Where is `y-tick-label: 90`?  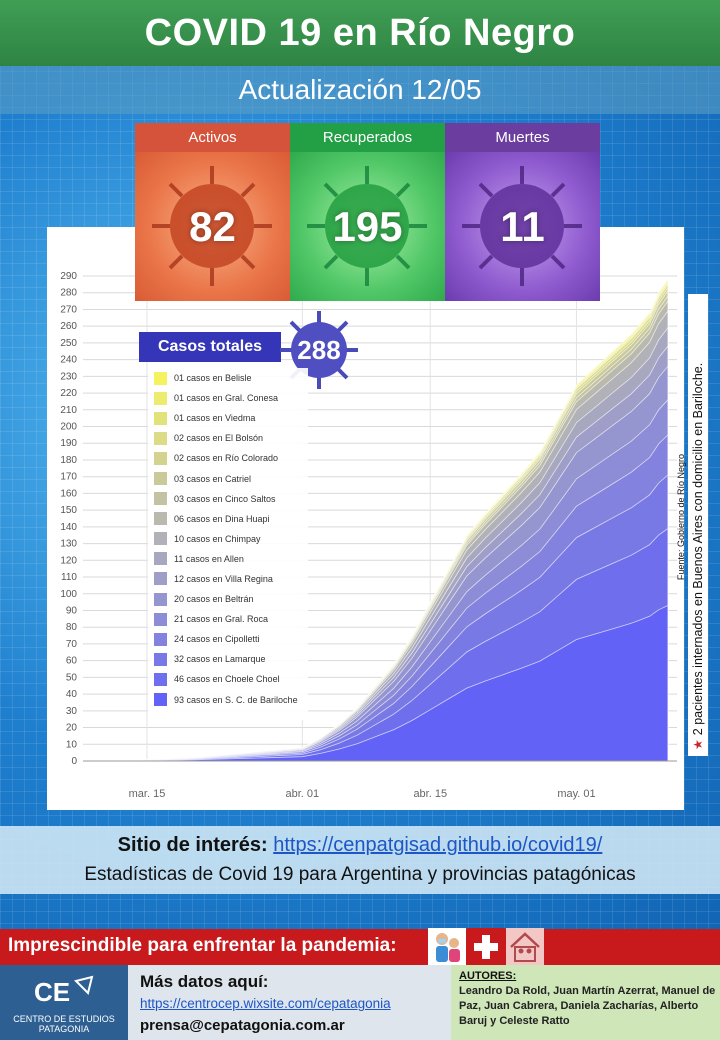 y-tick-label: 90 is located at coordinates (72, 610).